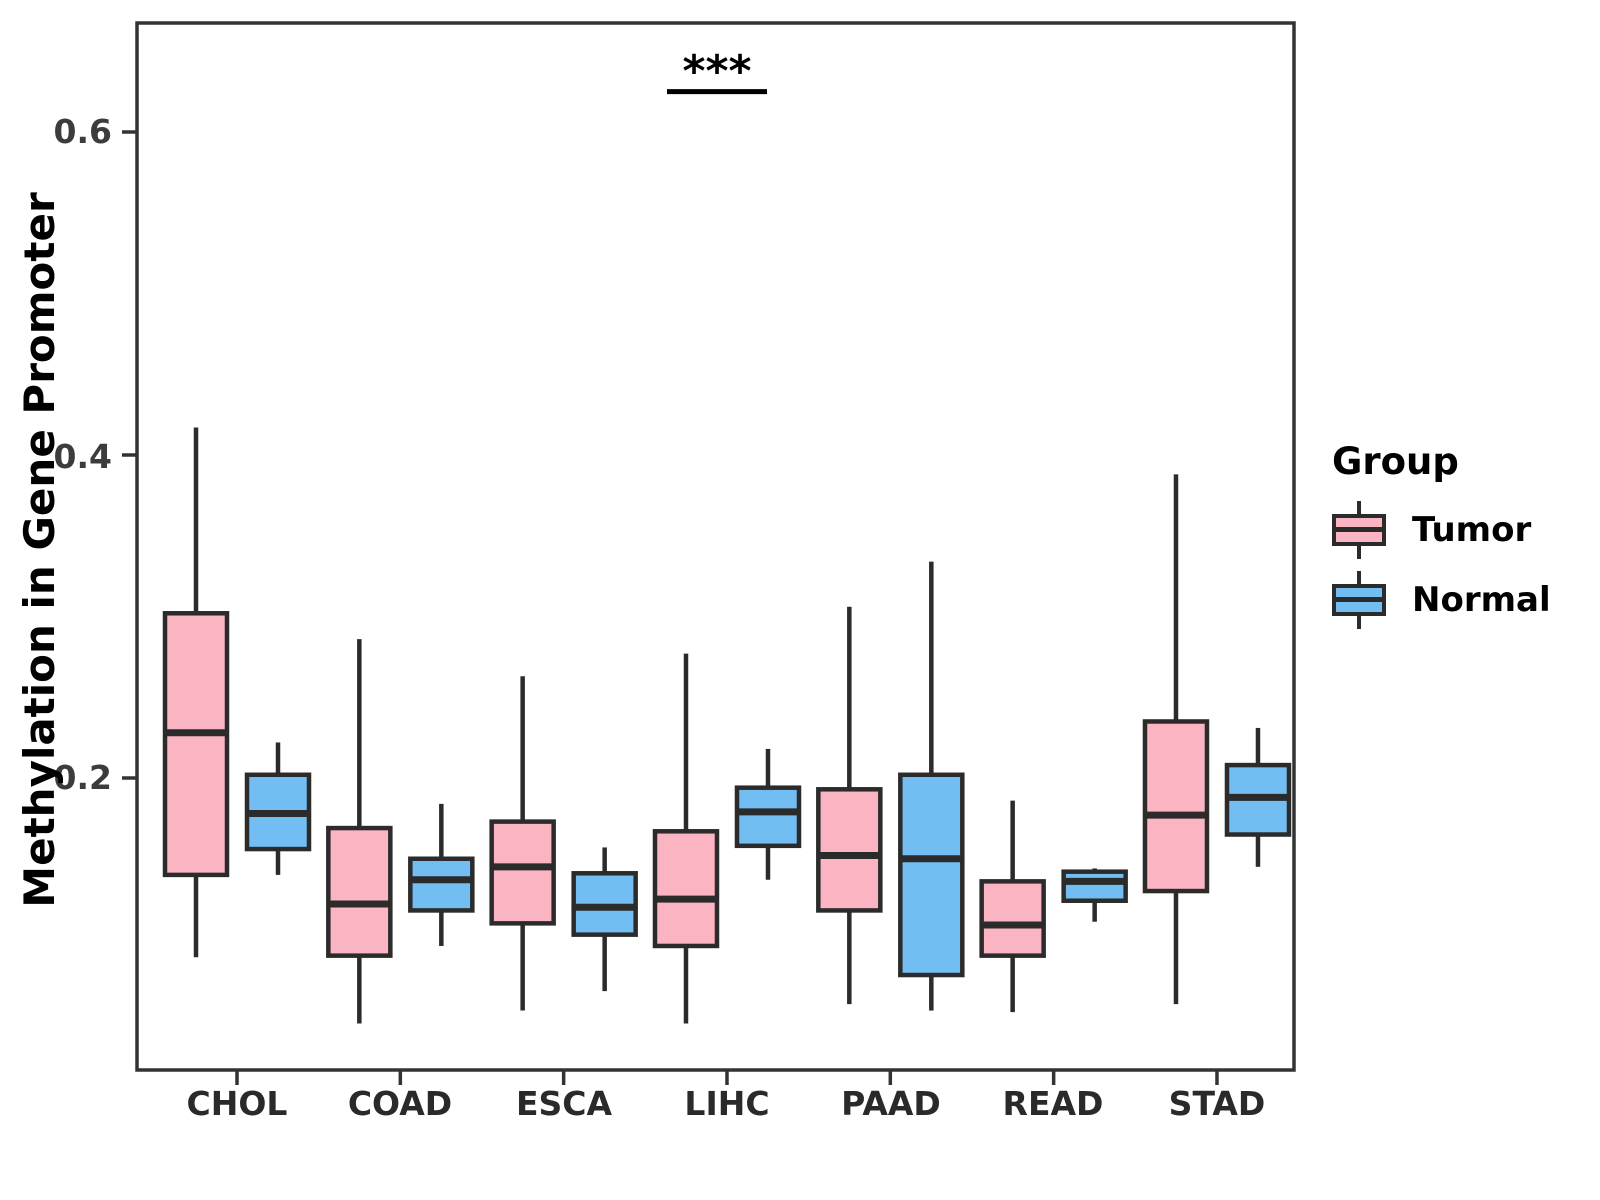 The width and height of the screenshot is (1600, 1200). I want to click on x-tick-label-lihc: LIHC, so click(727, 1103).